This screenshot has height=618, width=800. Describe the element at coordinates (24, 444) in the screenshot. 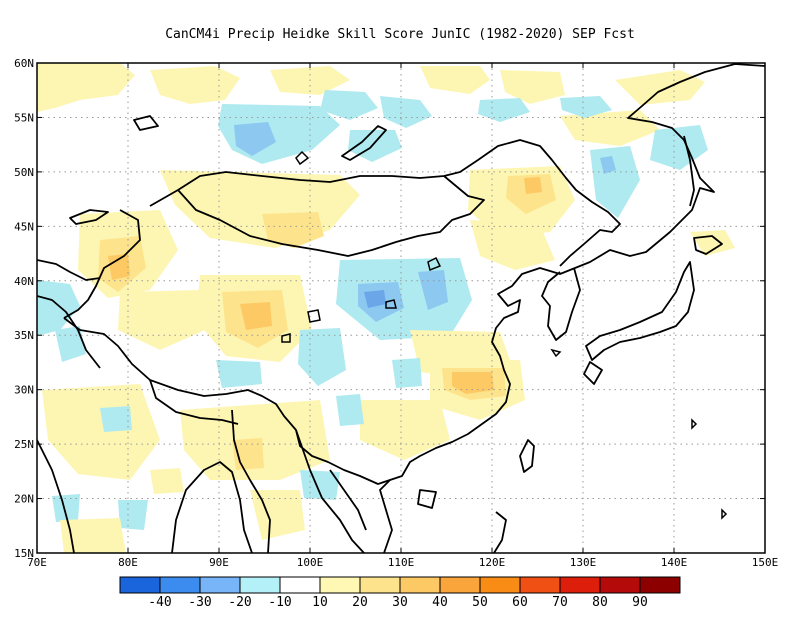

I see `y-tick-label: 25N` at that location.